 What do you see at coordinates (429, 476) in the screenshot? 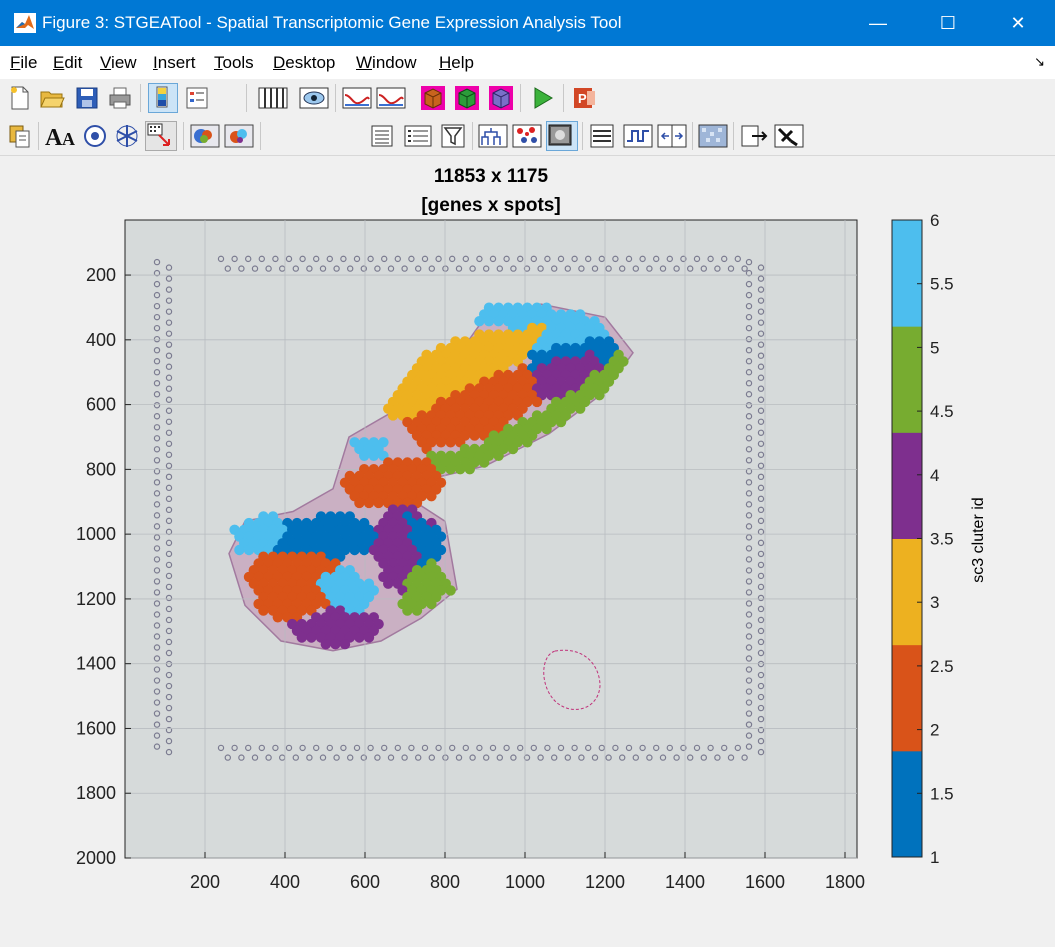
I see `spot-markers` at bounding box center [429, 476].